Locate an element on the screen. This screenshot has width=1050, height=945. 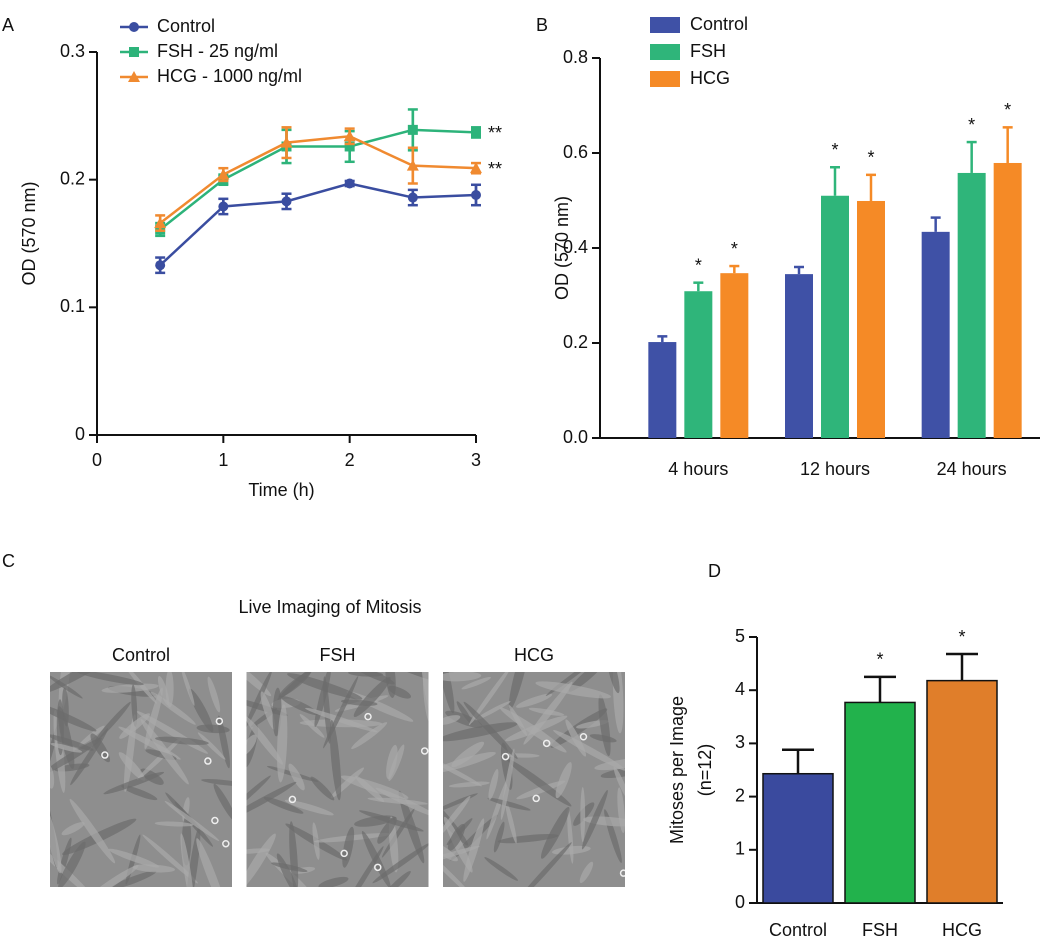
panel-letter: B is located at coordinates (542, 25).